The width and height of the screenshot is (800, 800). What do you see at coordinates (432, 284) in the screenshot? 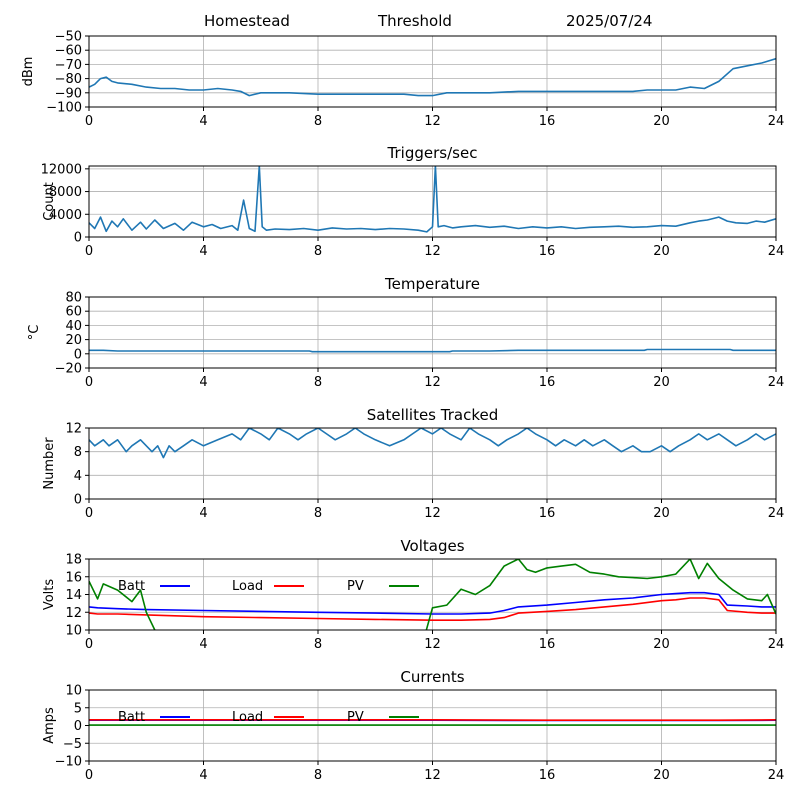
I see `panel-2-title: Temperature` at bounding box center [432, 284].